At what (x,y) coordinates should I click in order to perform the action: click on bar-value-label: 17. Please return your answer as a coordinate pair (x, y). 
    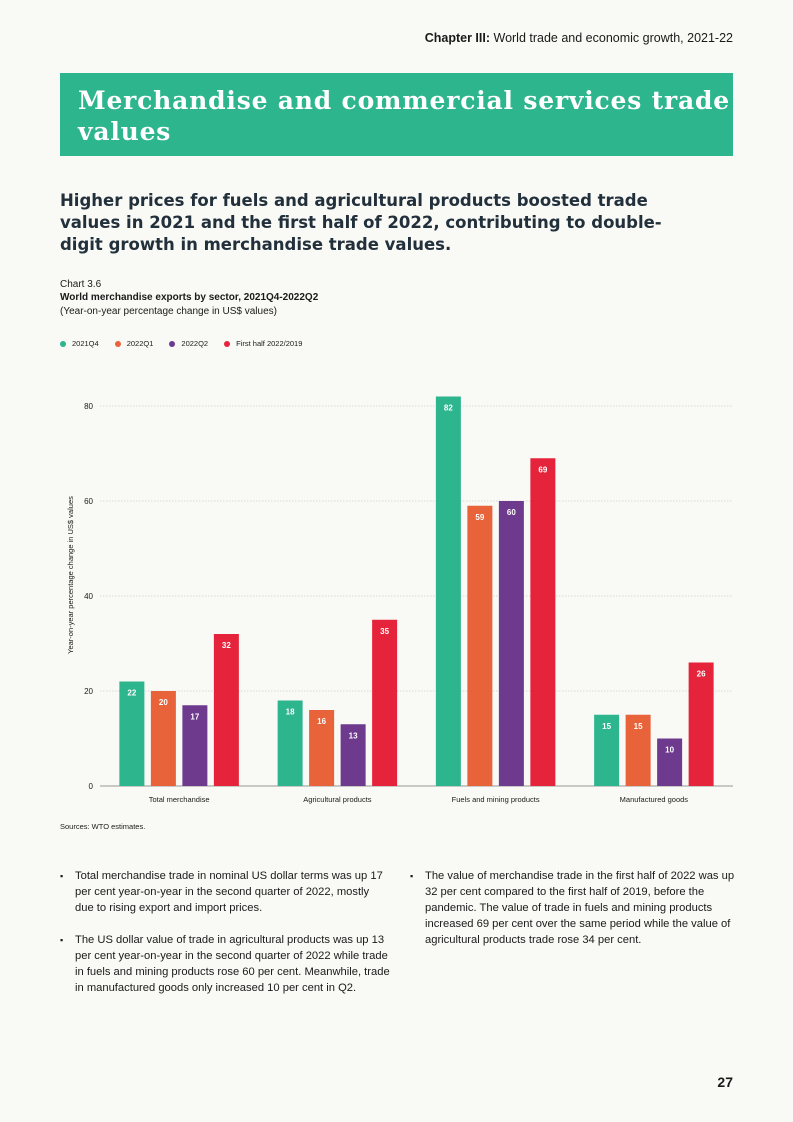
    Looking at the image, I should click on (194, 716).